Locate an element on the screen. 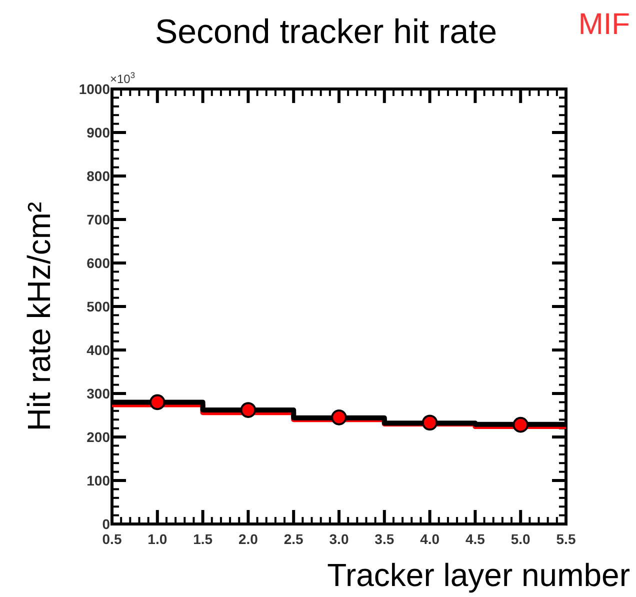  y-tick-label: 300 is located at coordinates (98, 394).